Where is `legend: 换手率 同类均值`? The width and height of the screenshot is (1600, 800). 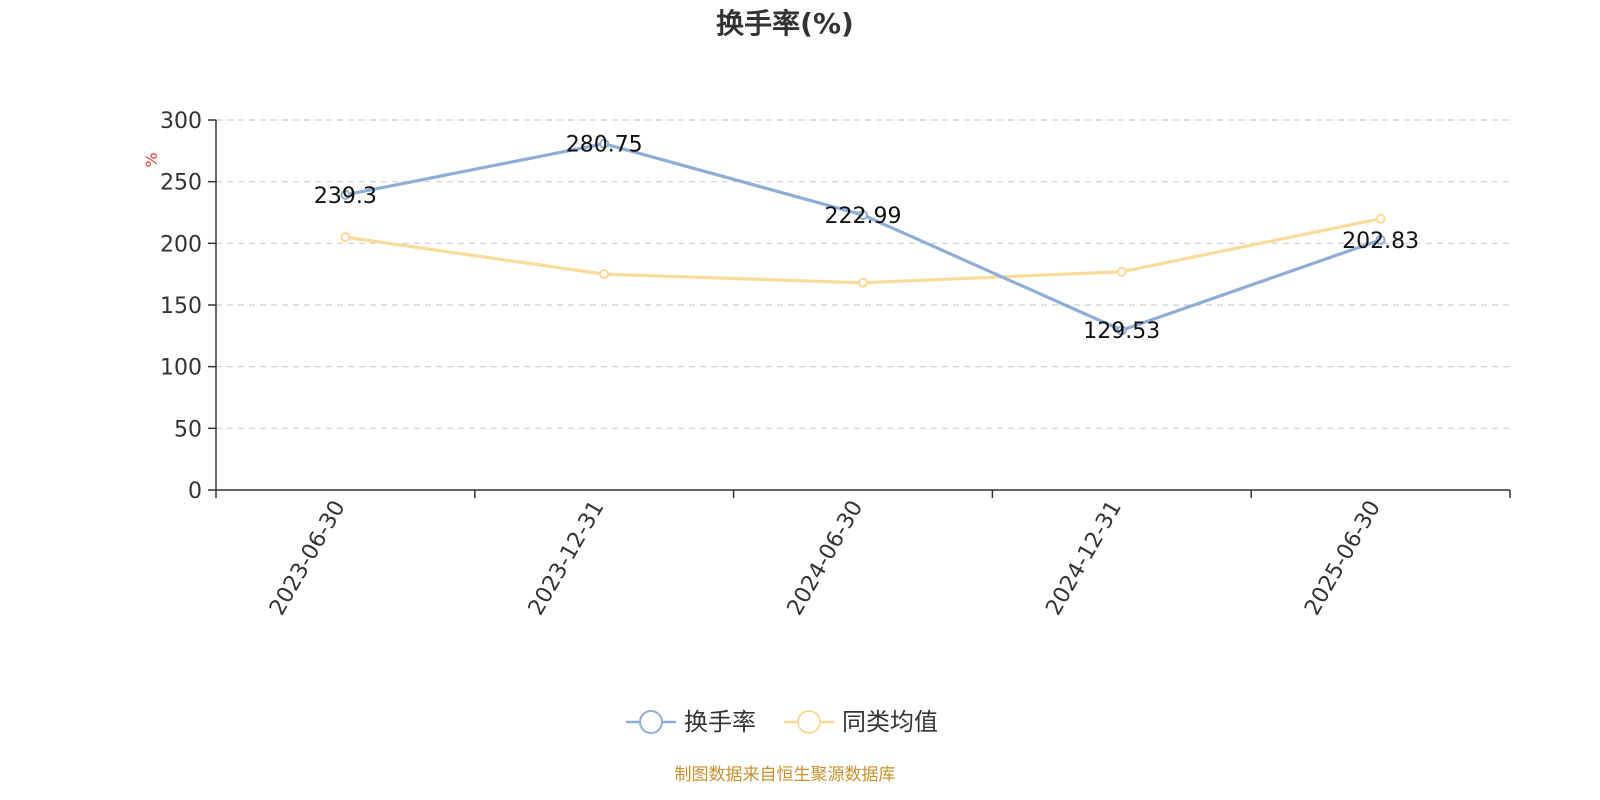
legend: 换手率 同类均值 is located at coordinates (782, 722).